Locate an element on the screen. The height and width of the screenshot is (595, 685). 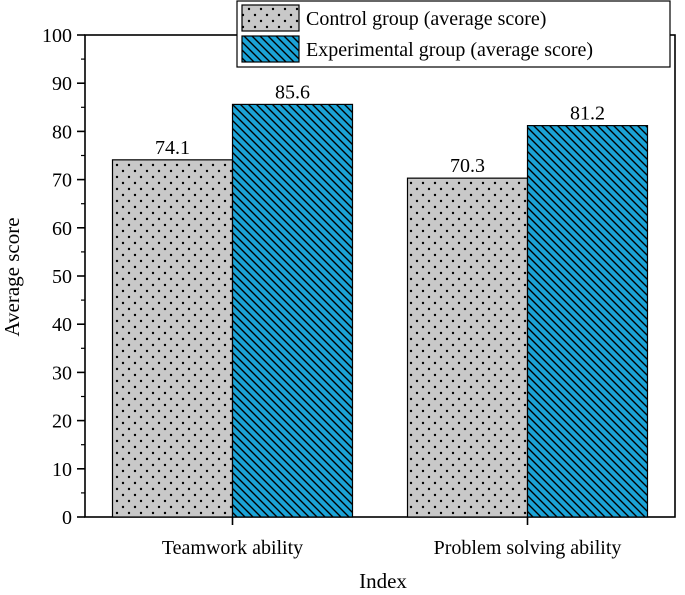
y-tick-label: 40 is located at coordinates (62, 325).